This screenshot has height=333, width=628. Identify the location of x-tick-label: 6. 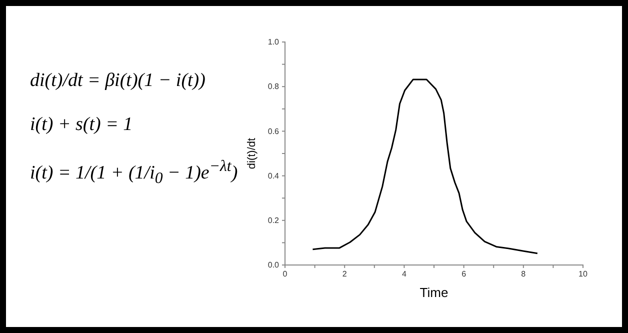
(464, 274).